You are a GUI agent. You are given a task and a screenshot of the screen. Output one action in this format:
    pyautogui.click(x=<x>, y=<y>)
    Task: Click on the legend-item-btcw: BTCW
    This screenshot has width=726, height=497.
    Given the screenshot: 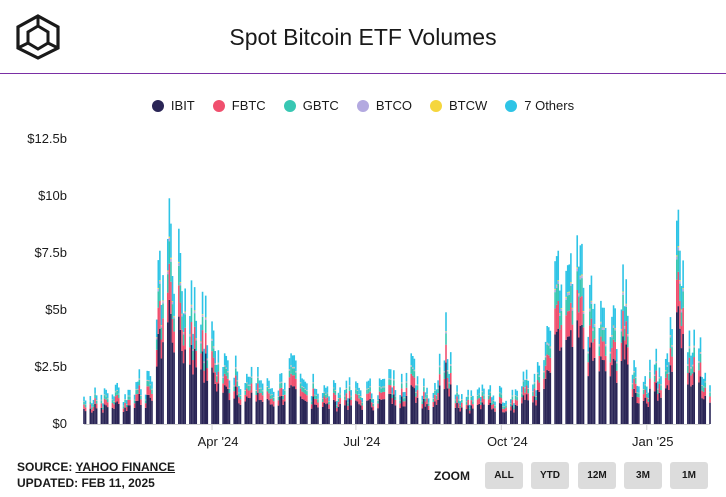 What is the action you would take?
    pyautogui.click(x=458, y=105)
    